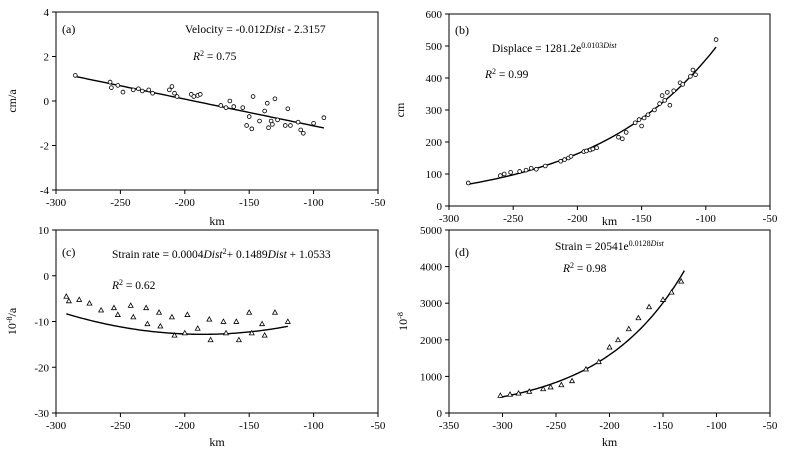 The height and width of the screenshot is (455, 799). I want to click on equation-exponent: 0.0128, so click(640, 243).